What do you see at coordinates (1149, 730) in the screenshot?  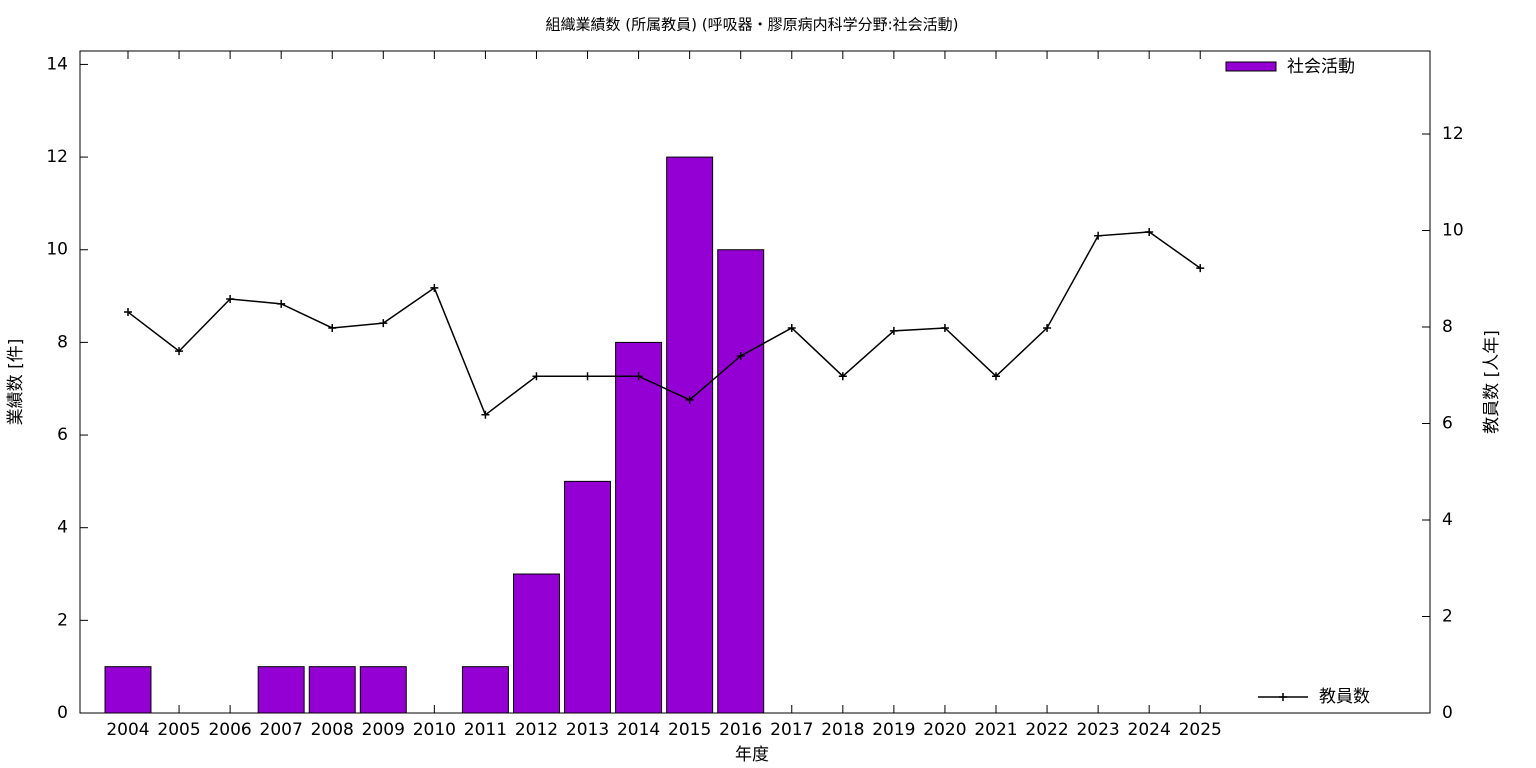 I see `x-tick-label: 2024` at bounding box center [1149, 730].